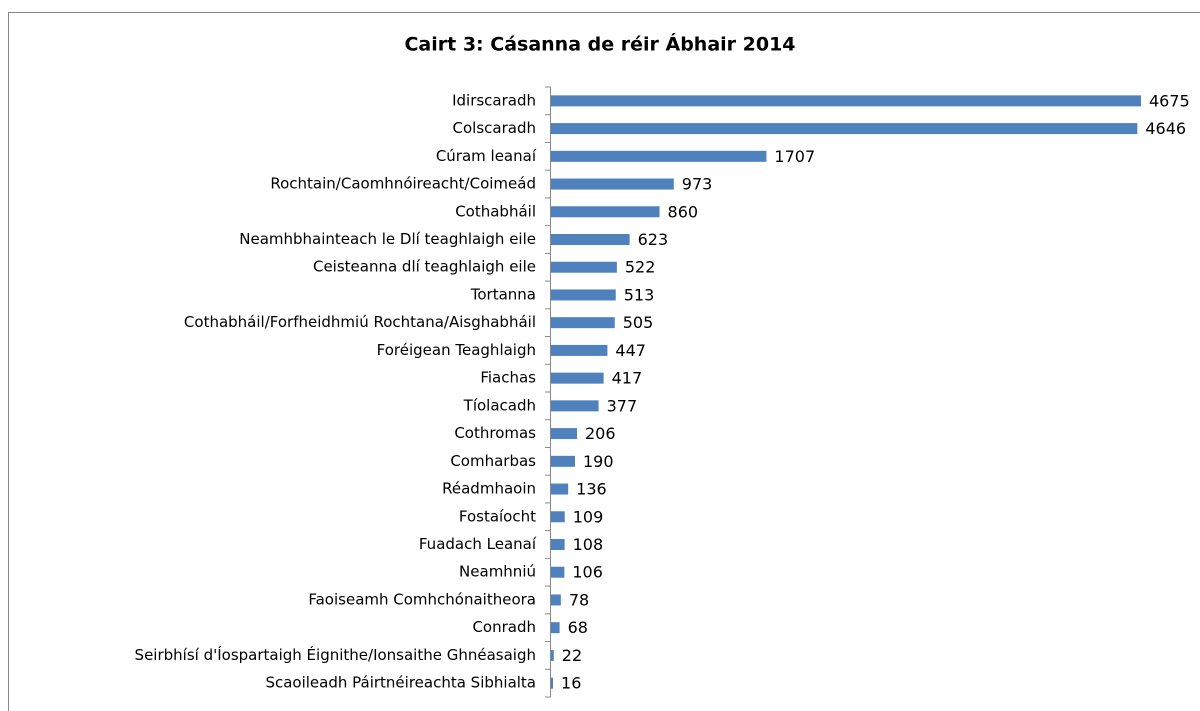 This screenshot has width=1200, height=711. I want to click on y-tick-label: Cothabháil, so click(495, 211).